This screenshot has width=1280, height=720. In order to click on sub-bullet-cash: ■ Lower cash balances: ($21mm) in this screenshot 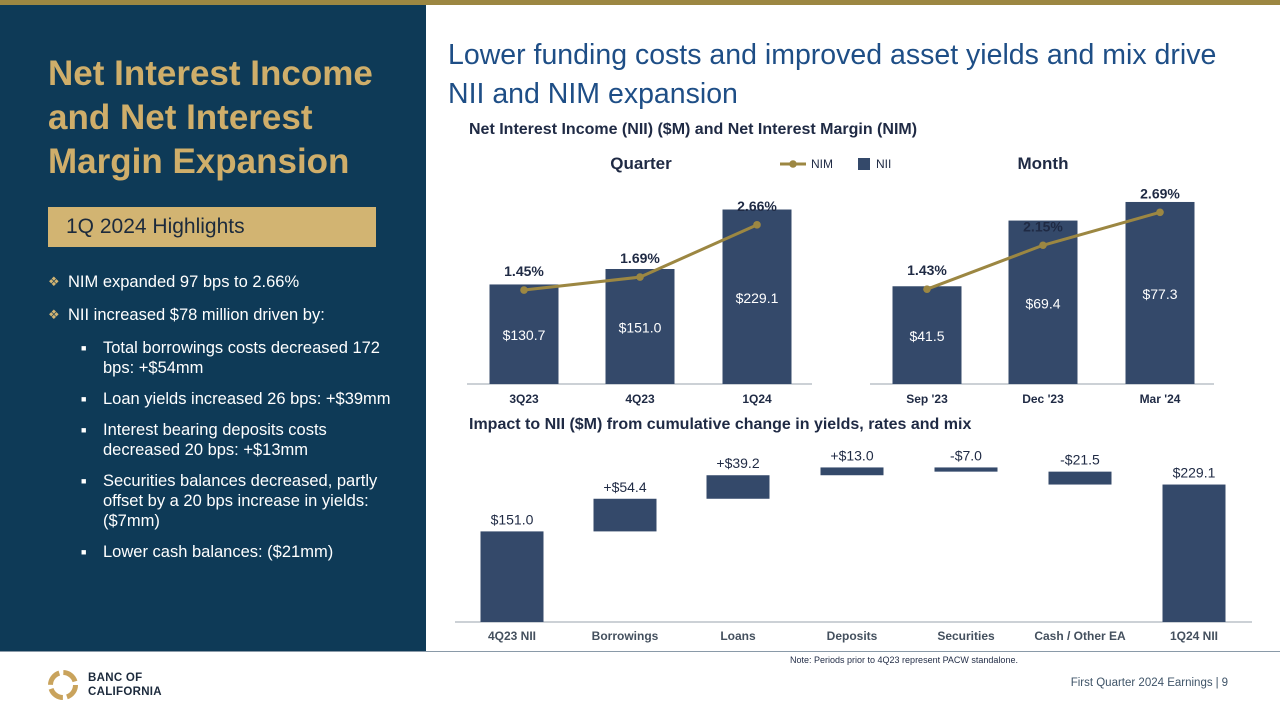, I will do `click(220, 552)`.